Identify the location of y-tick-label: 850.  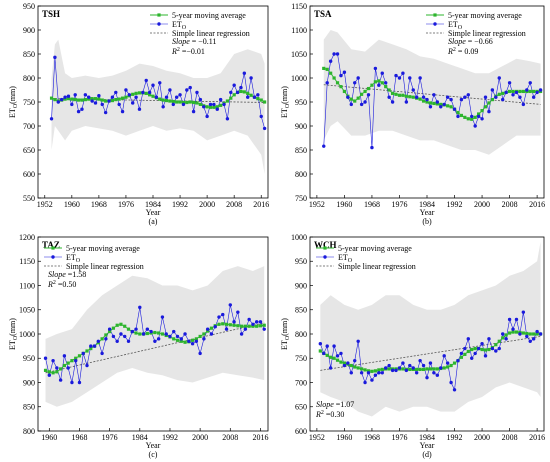
(301, 150).